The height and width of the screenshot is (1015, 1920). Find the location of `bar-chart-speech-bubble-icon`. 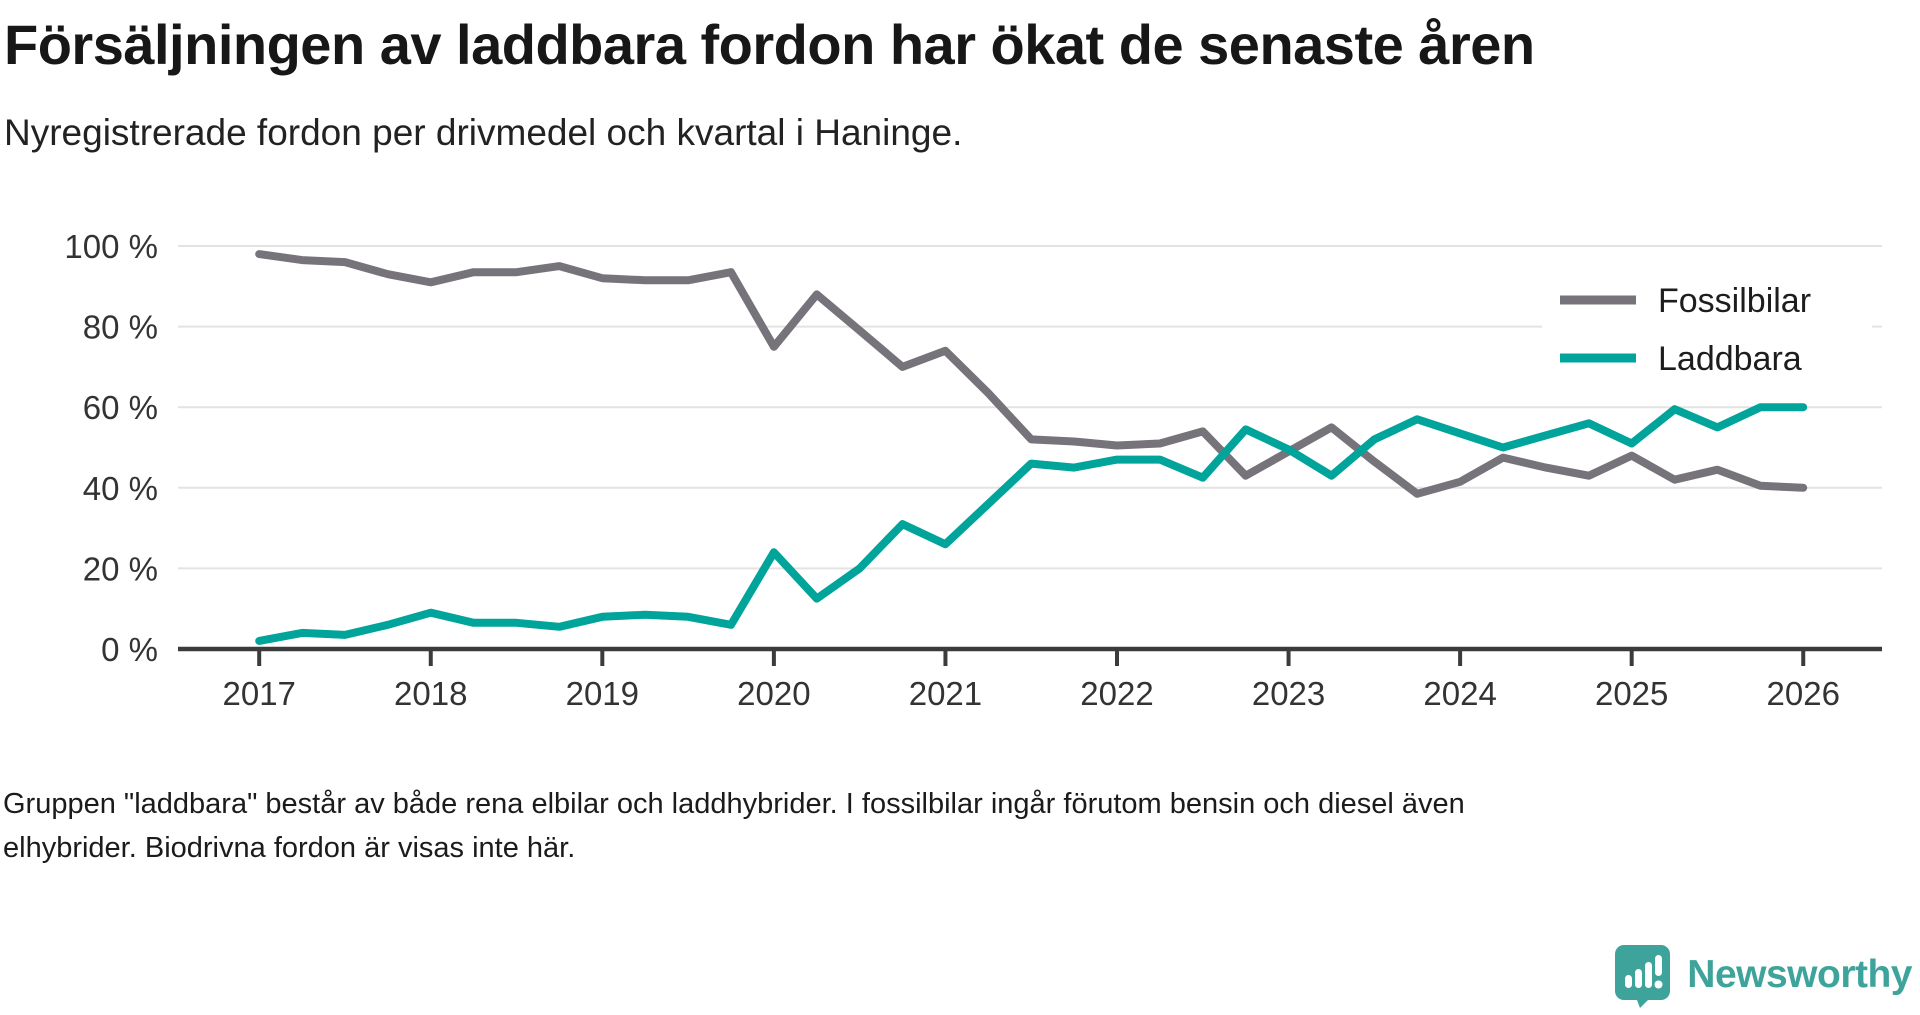

bar-chart-speech-bubble-icon is located at coordinates (1642, 978).